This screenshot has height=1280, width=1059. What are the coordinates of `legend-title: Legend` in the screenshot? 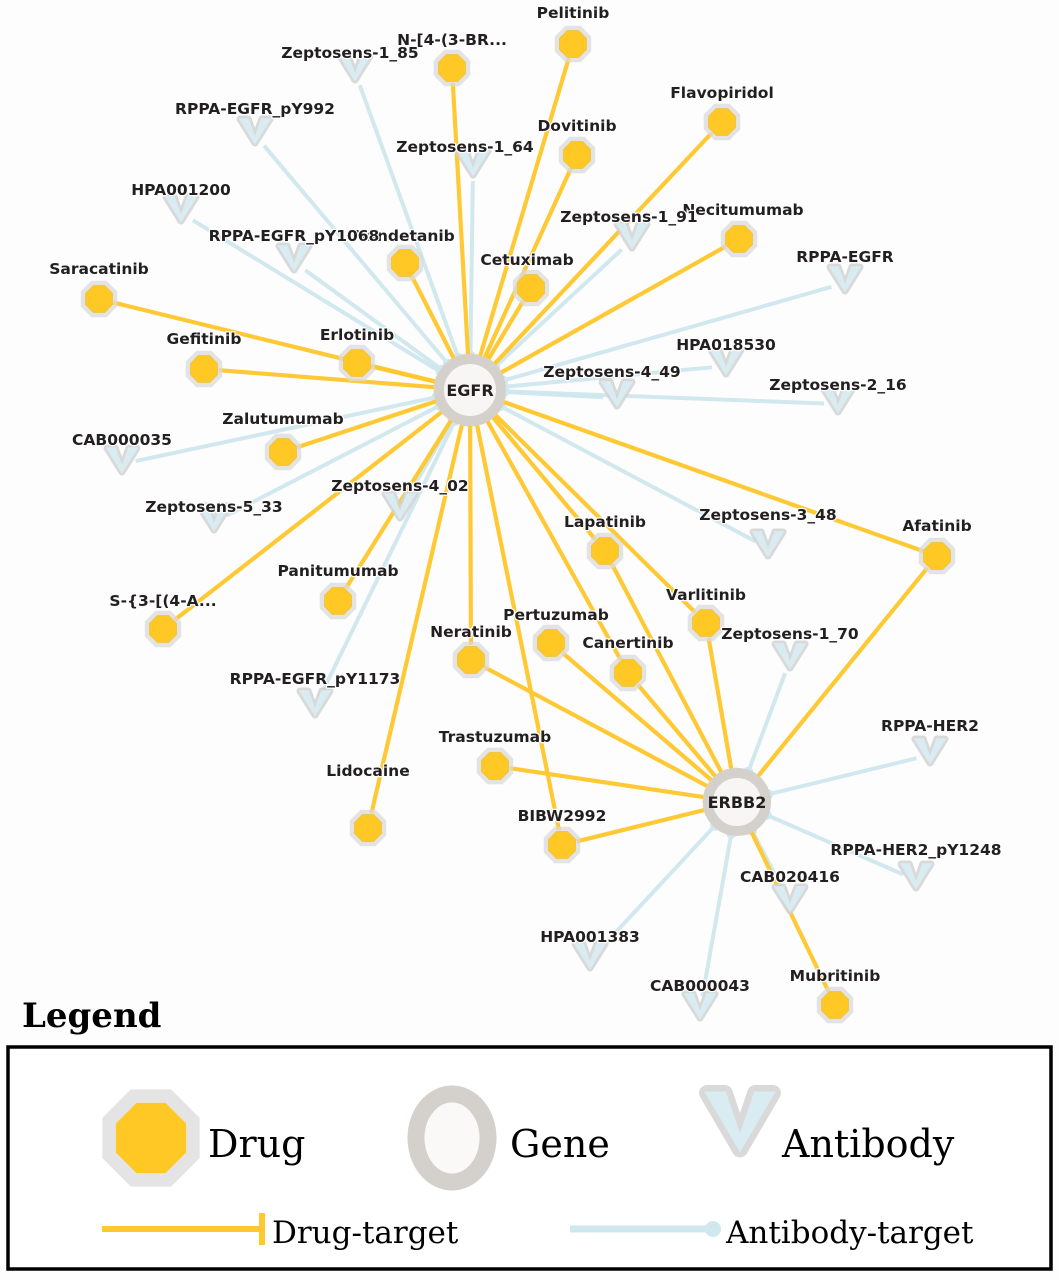 It's located at (91, 1016).